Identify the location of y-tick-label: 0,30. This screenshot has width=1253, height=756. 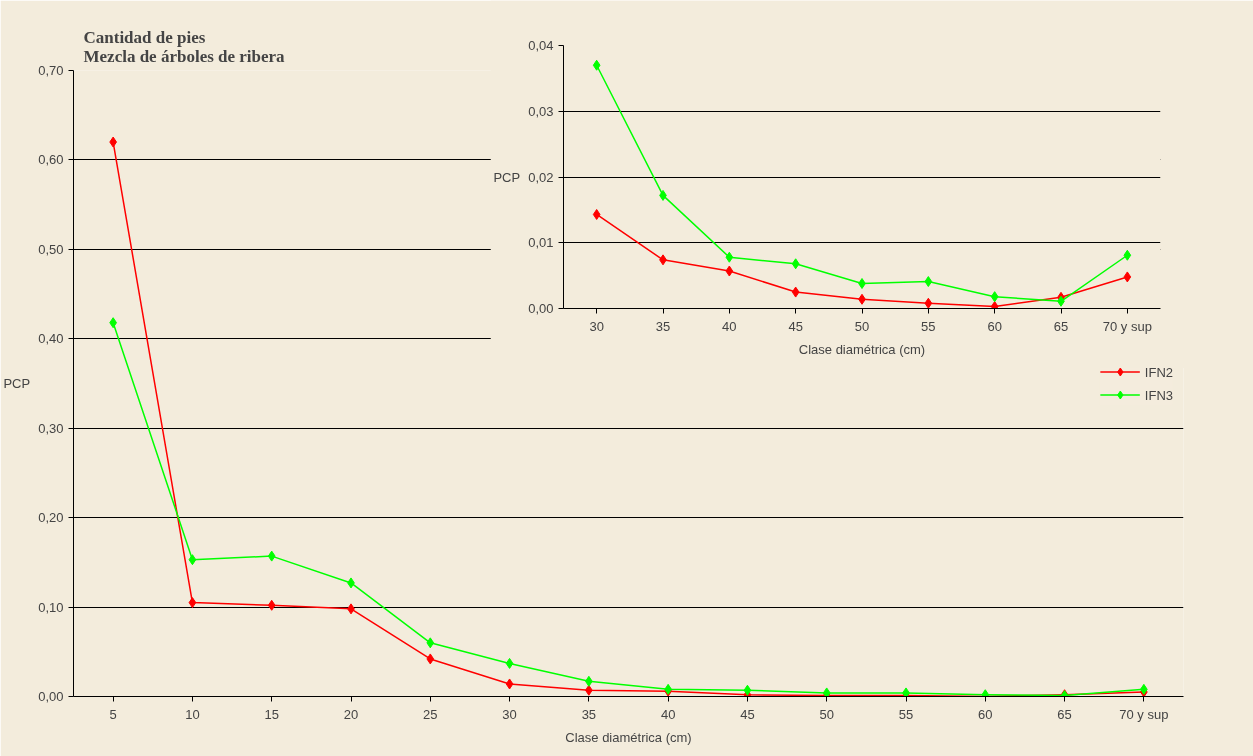
(51, 428).